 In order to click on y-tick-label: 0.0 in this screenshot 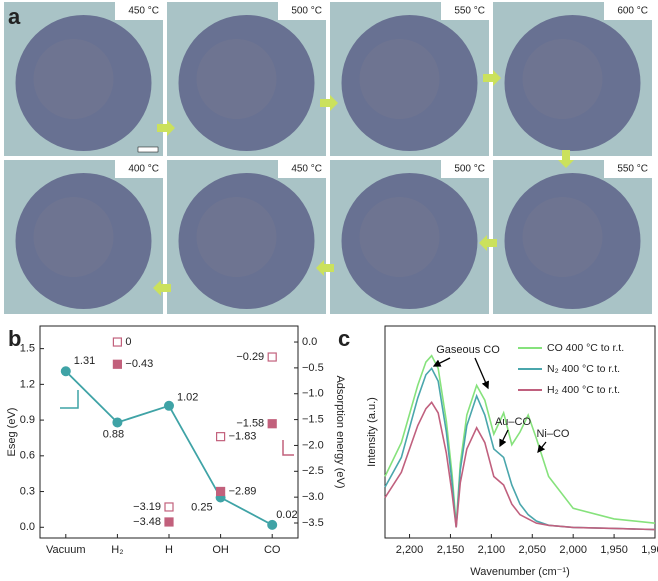, I will do `click(27, 527)`.